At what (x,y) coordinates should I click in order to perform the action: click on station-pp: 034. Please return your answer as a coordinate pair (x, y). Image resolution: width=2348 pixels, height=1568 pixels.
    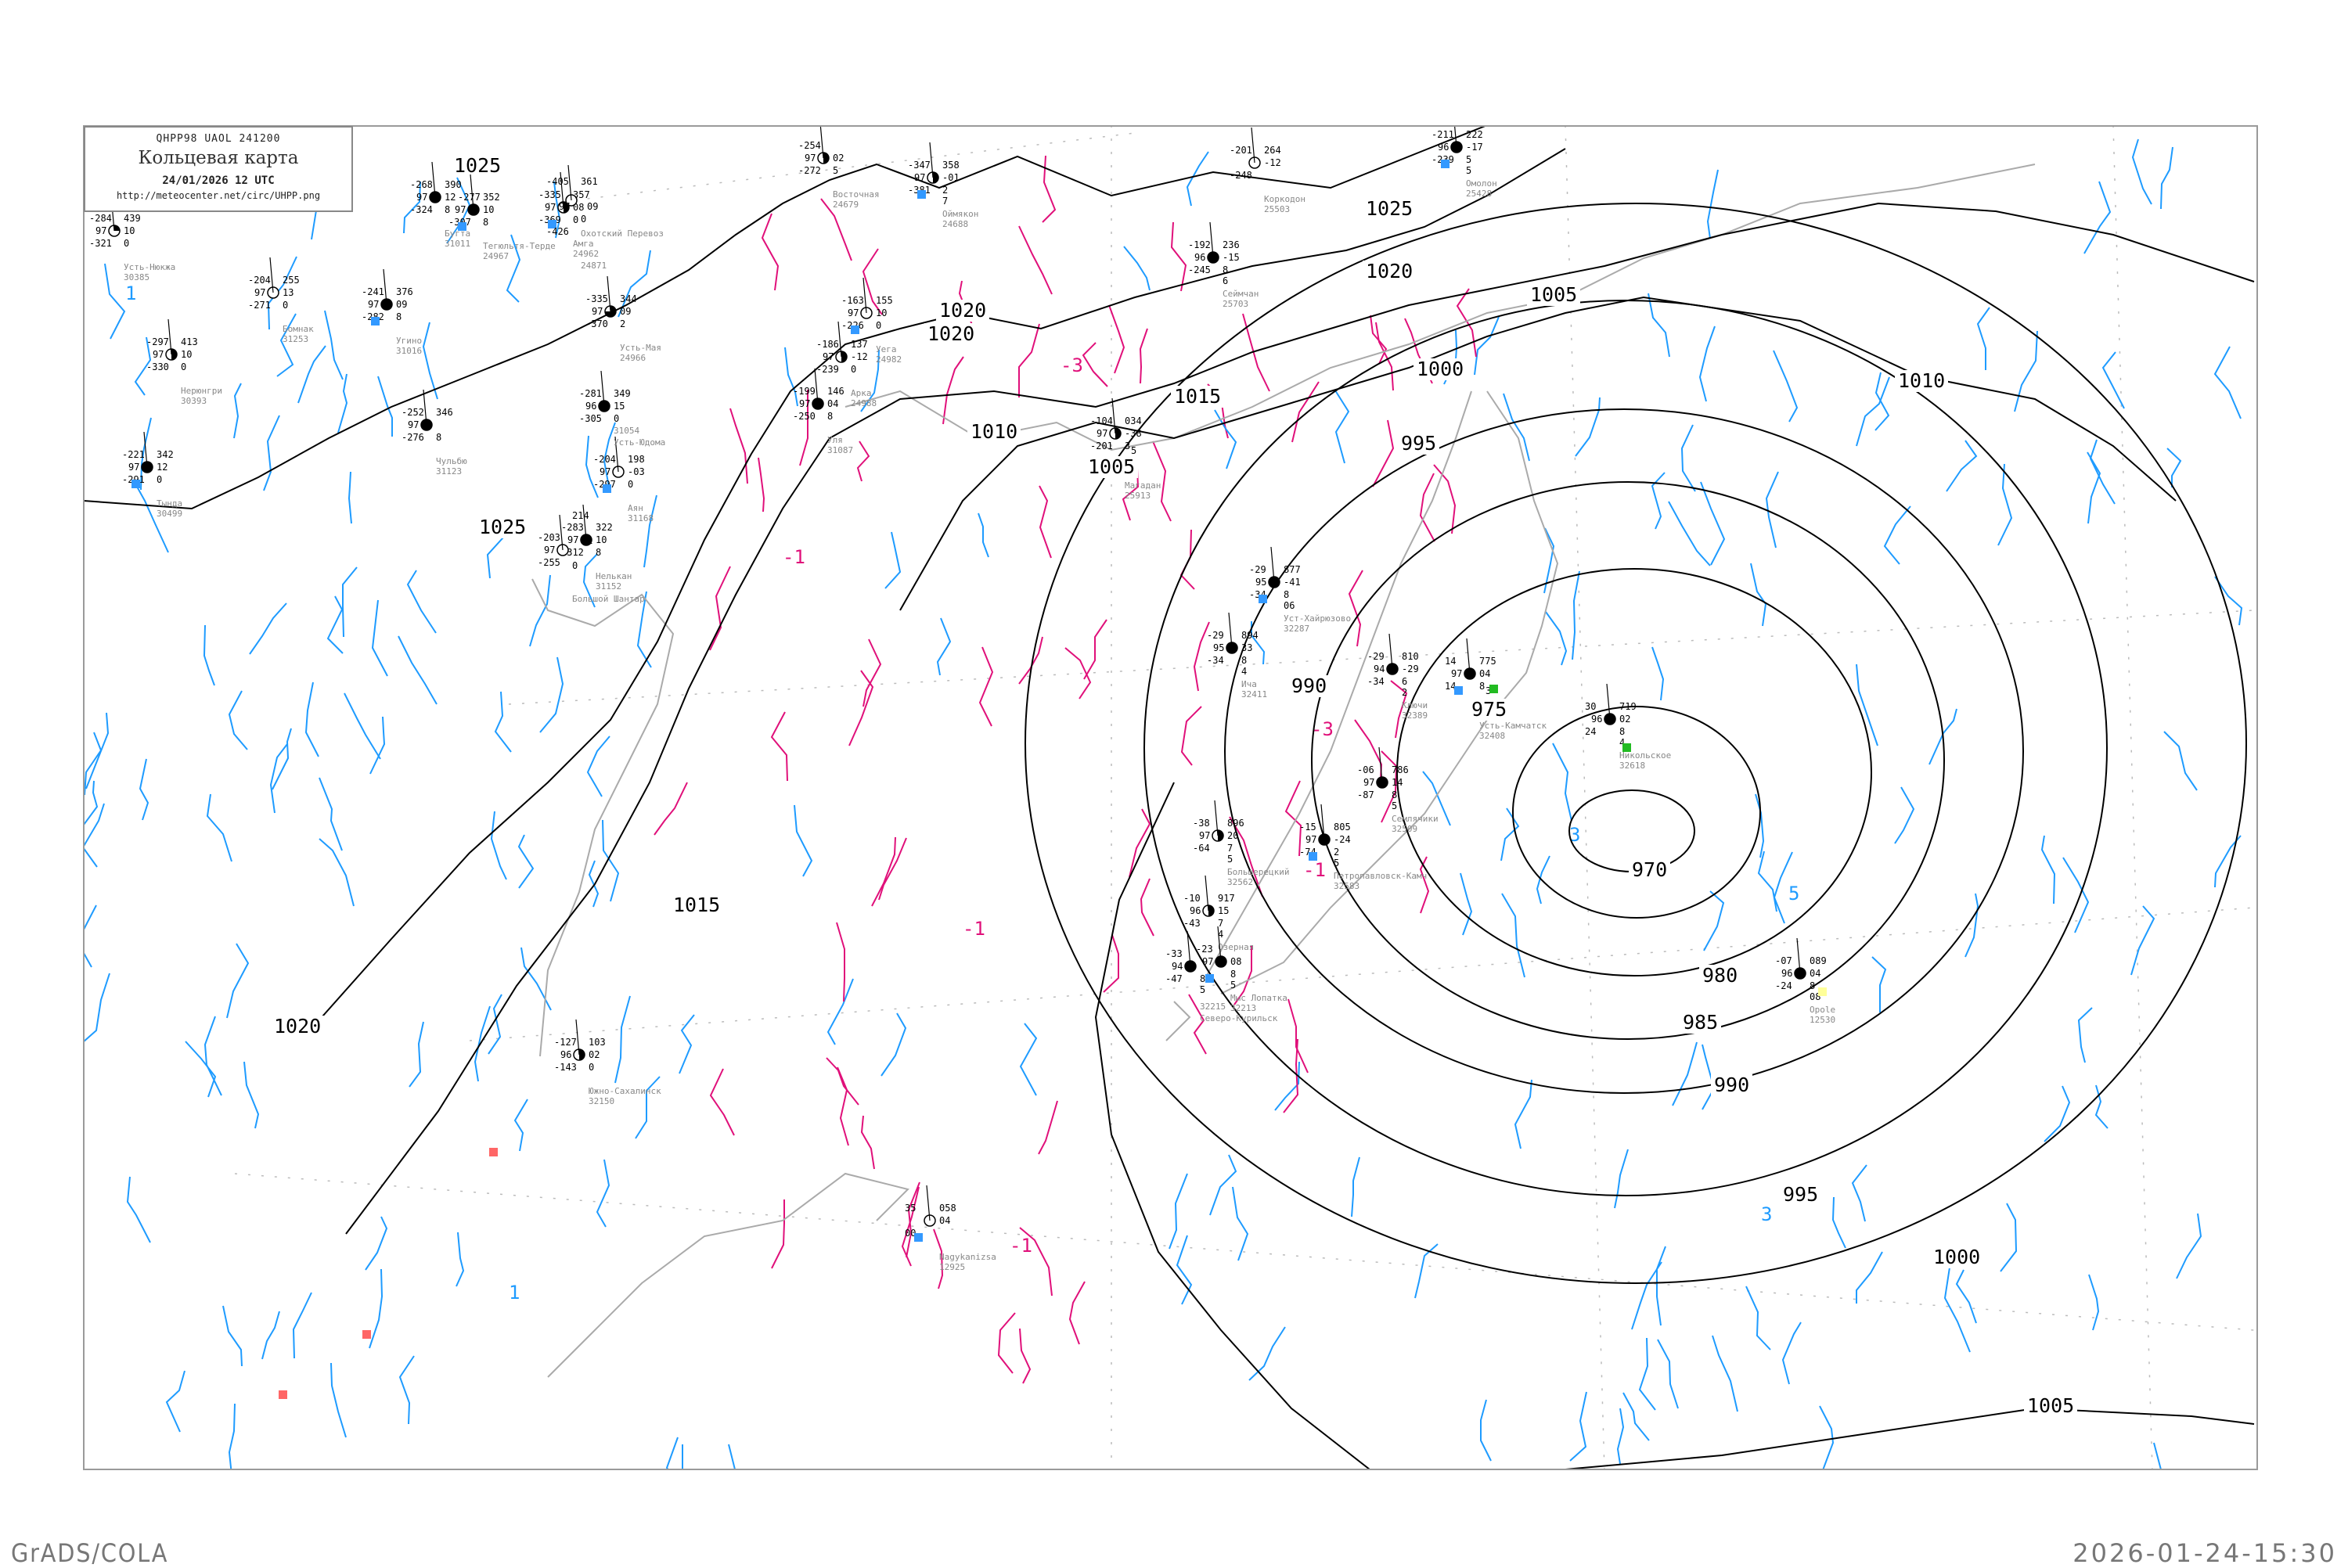
    Looking at the image, I should click on (1133, 420).